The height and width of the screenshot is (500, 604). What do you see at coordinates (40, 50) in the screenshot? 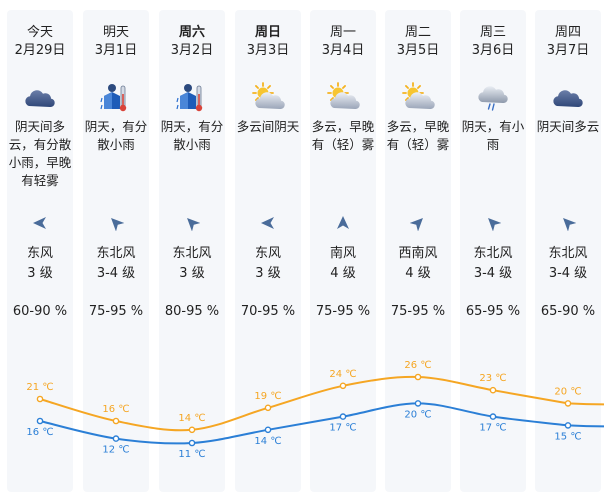
I see `date-label: 2月29日` at bounding box center [40, 50].